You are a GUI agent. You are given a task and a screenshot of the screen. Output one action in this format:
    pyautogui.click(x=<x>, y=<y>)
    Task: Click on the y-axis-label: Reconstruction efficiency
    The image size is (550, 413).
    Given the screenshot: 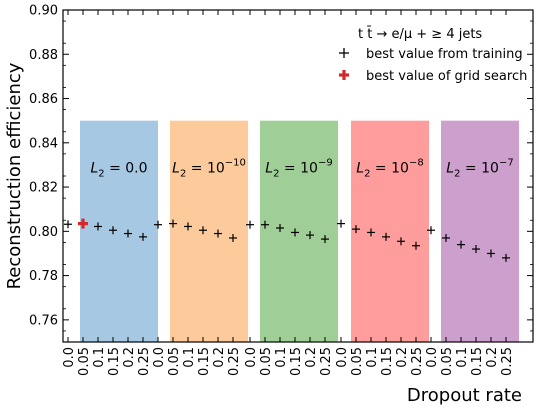 What is the action you would take?
    pyautogui.click(x=14, y=175)
    